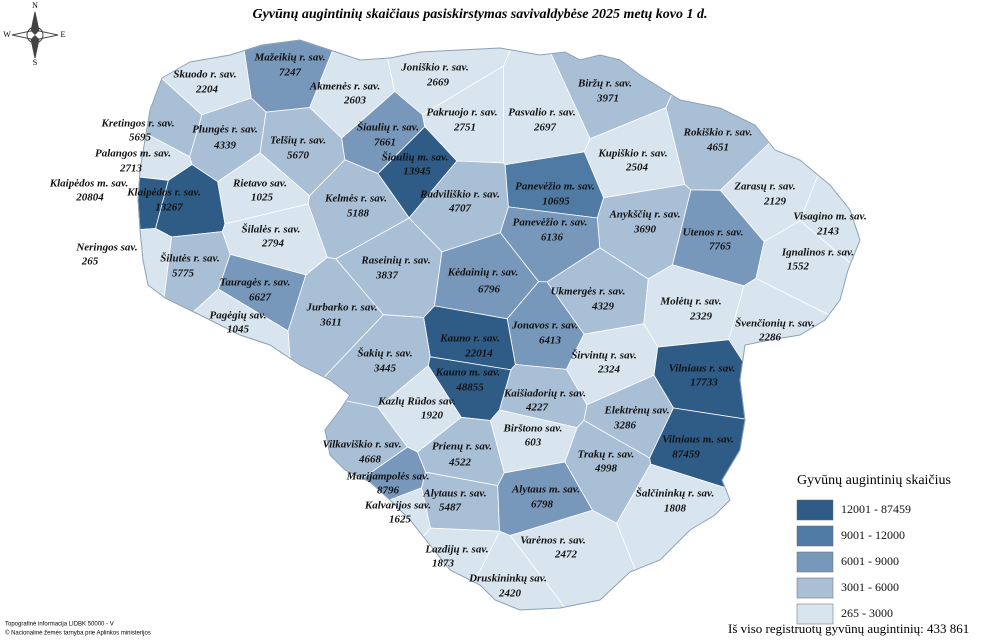  Describe the element at coordinates (290, 73) in the screenshot. I see `region-value: 7247` at that location.